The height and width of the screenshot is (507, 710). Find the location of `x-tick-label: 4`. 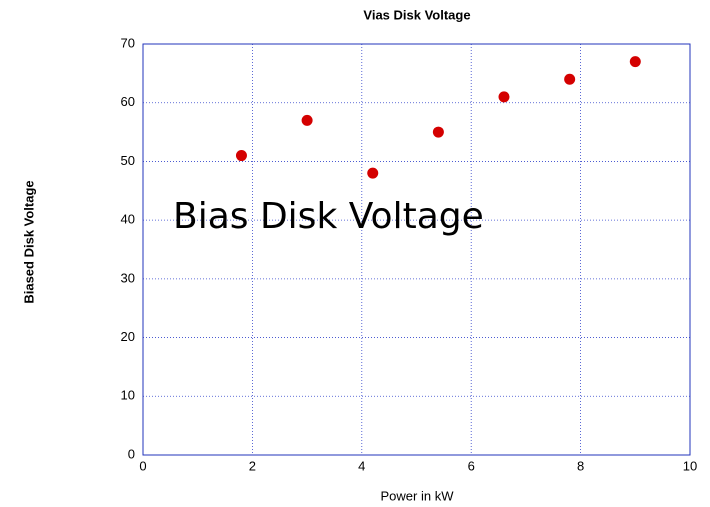

x-tick-label: 4 is located at coordinates (361, 465).